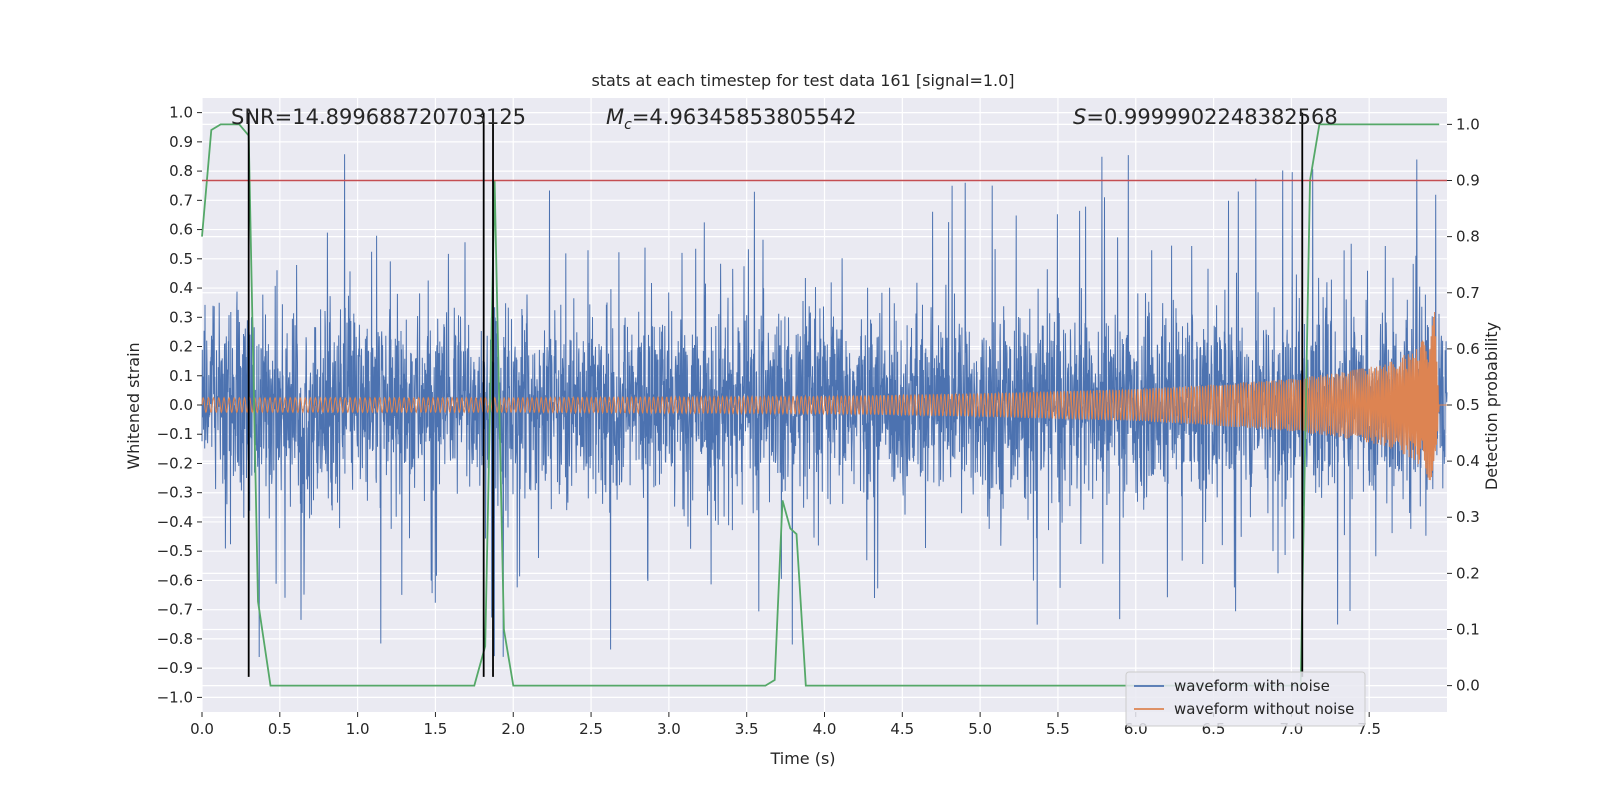  What do you see at coordinates (1468, 629) in the screenshot?
I see `y-tick-label-right: 0.1` at bounding box center [1468, 629].